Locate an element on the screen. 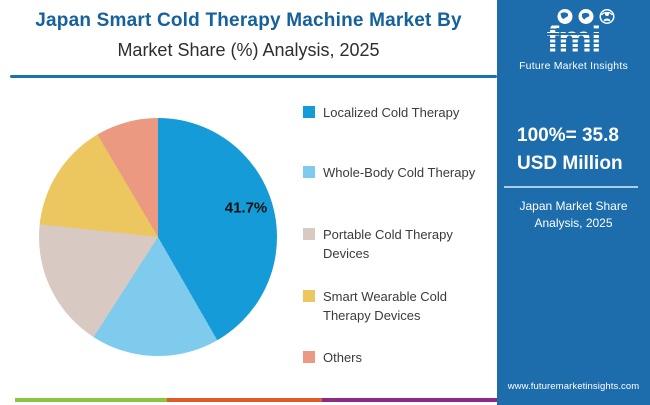 The image size is (650, 405). person-globe-icon is located at coordinates (607, 16).